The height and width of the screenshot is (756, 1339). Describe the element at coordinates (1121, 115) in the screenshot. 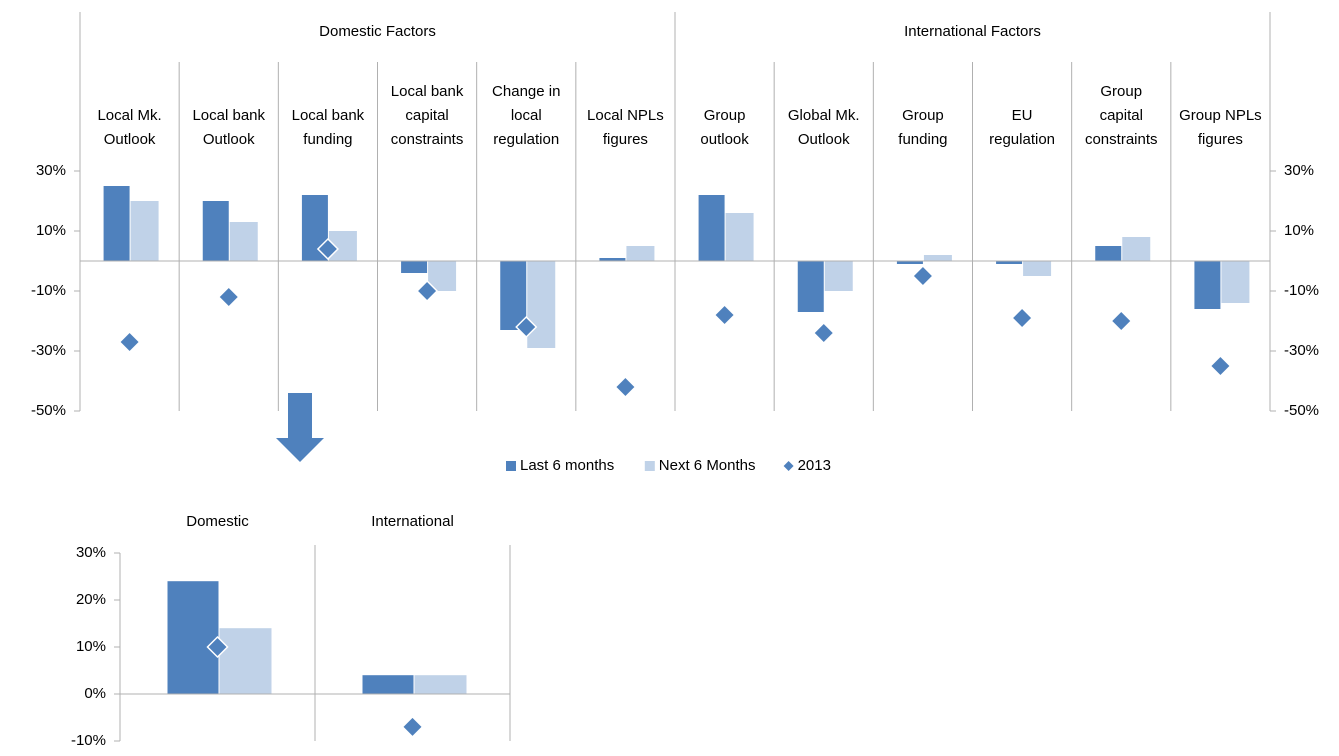

I see `x-tick-label: Group capital constraints` at that location.